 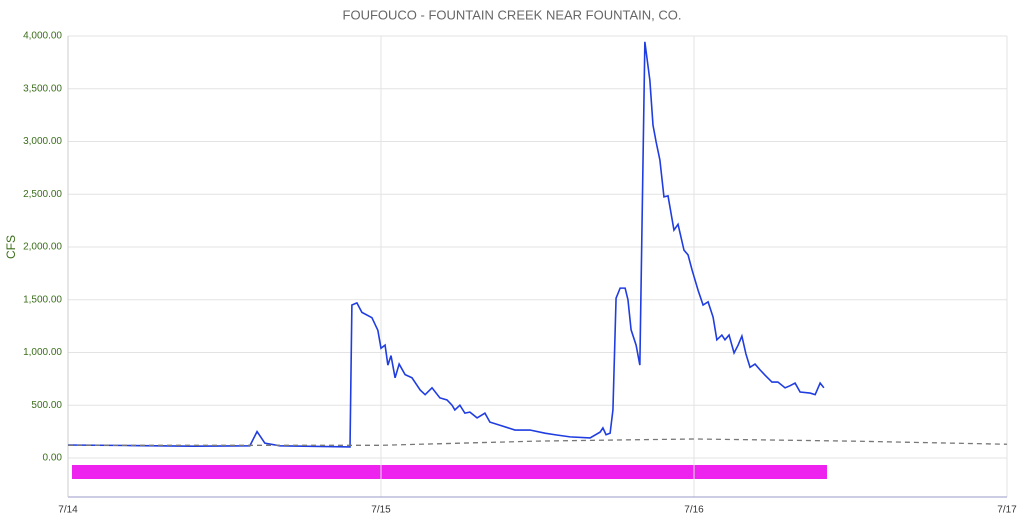 I want to click on y-tick-label: 500.00, so click(x=46, y=405).